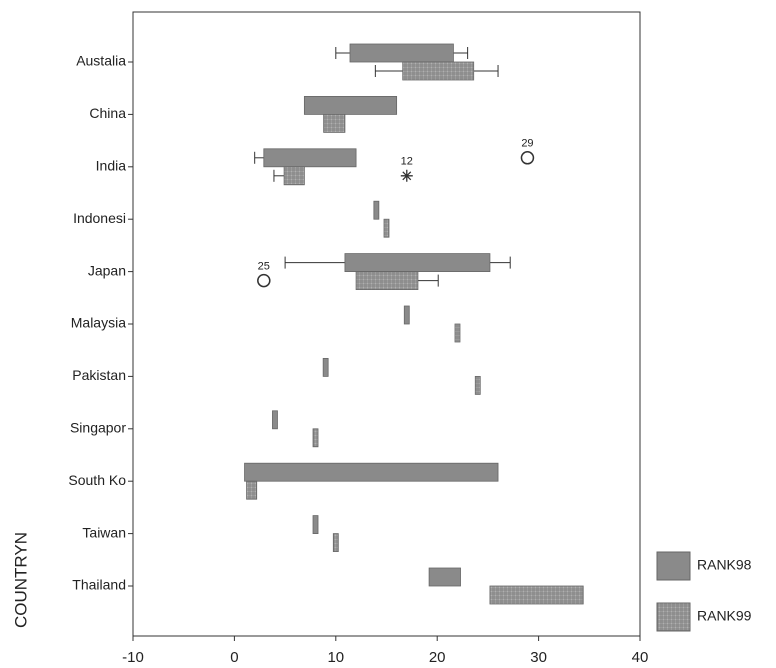 The width and height of the screenshot is (776, 668). I want to click on y-tick-label: Taiwan, so click(104, 532).